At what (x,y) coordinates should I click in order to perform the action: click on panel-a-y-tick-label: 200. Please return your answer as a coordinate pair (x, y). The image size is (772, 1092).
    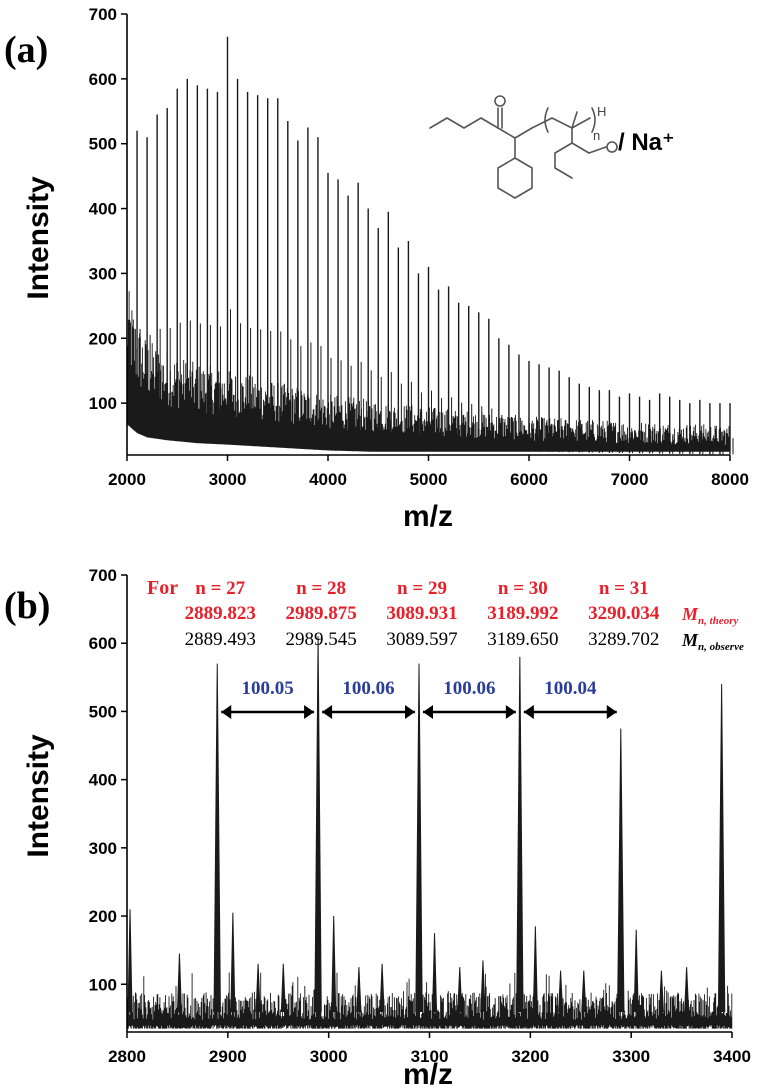
    Looking at the image, I should click on (103, 338).